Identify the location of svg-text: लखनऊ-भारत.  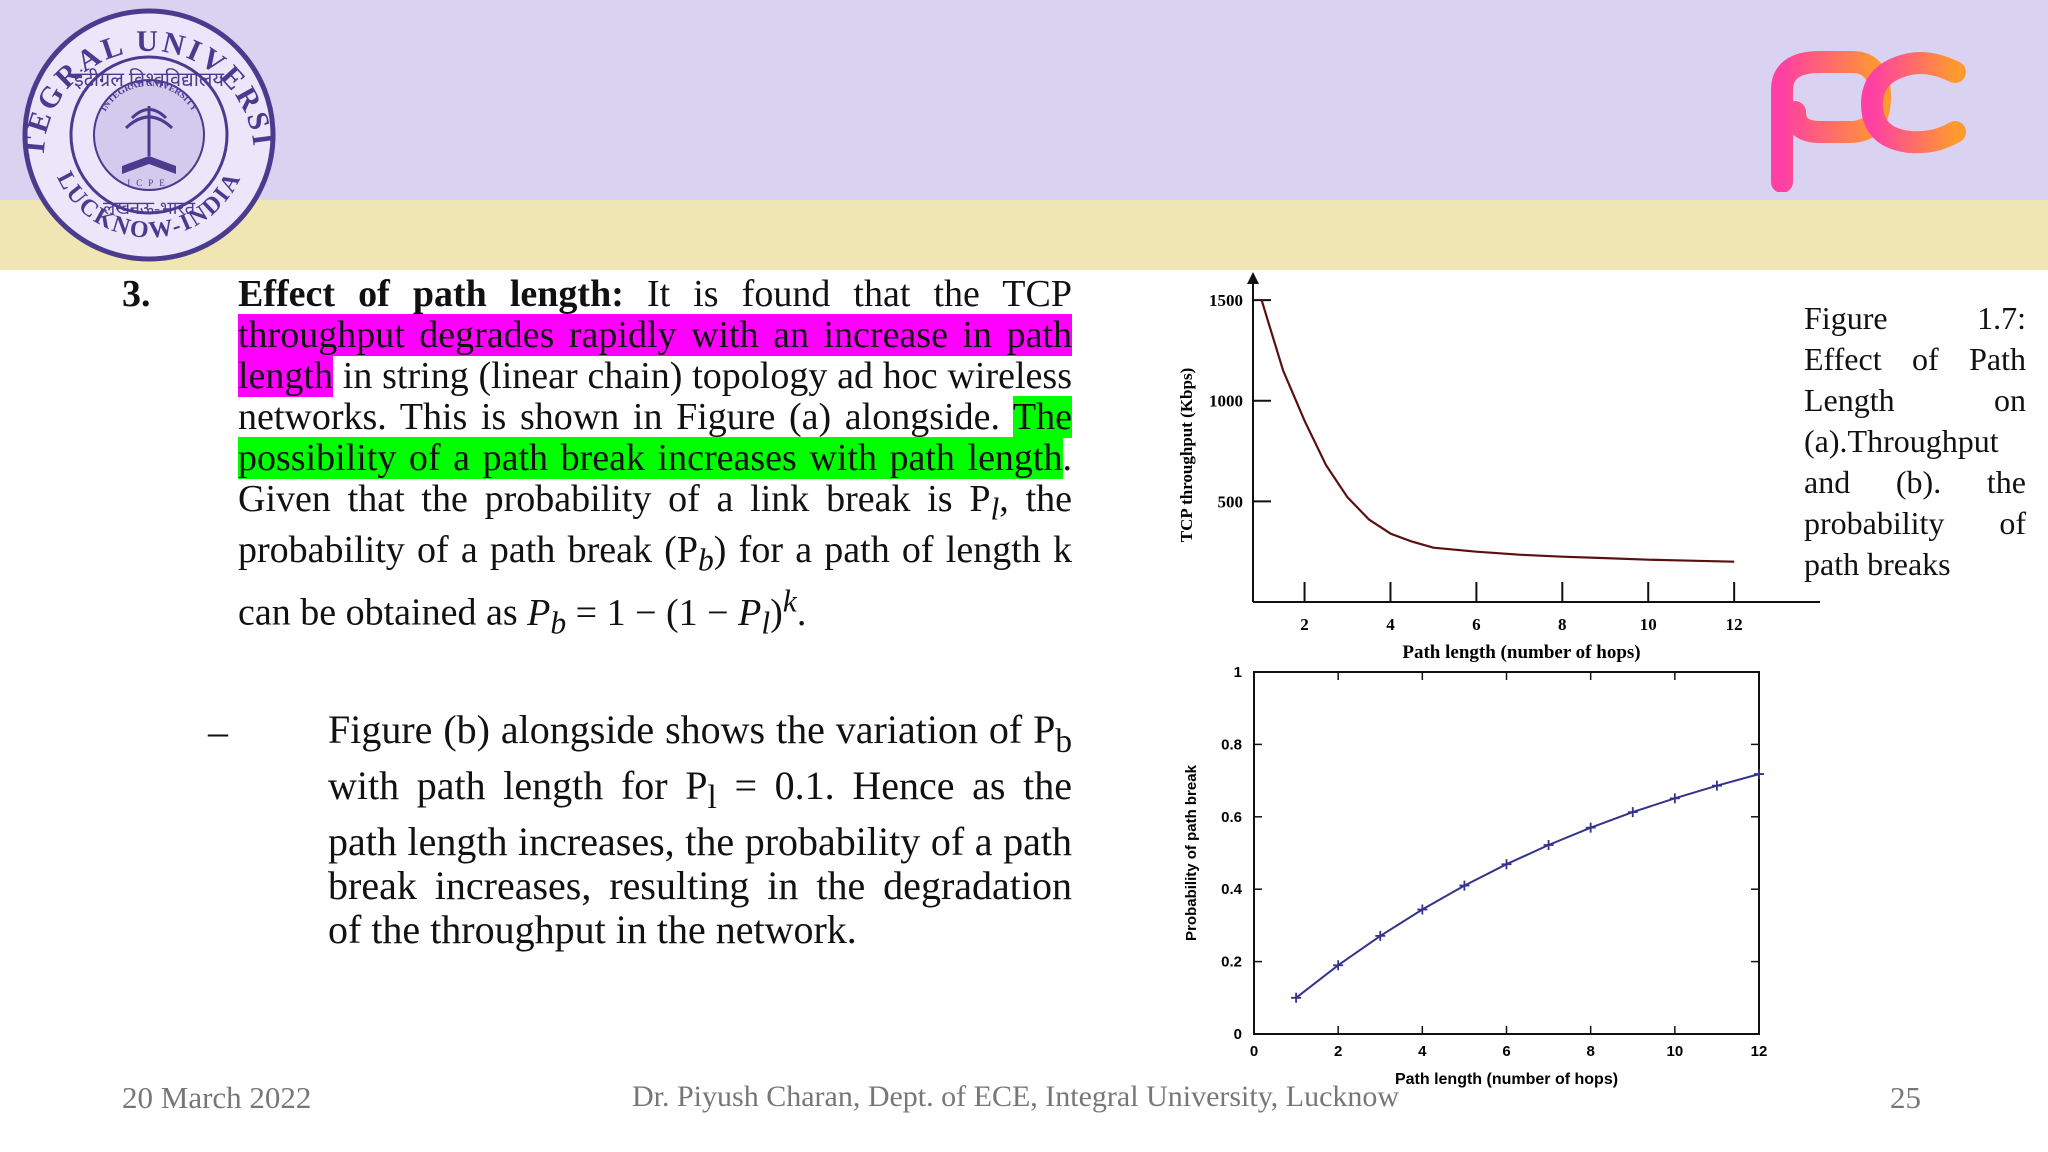
(149, 208).